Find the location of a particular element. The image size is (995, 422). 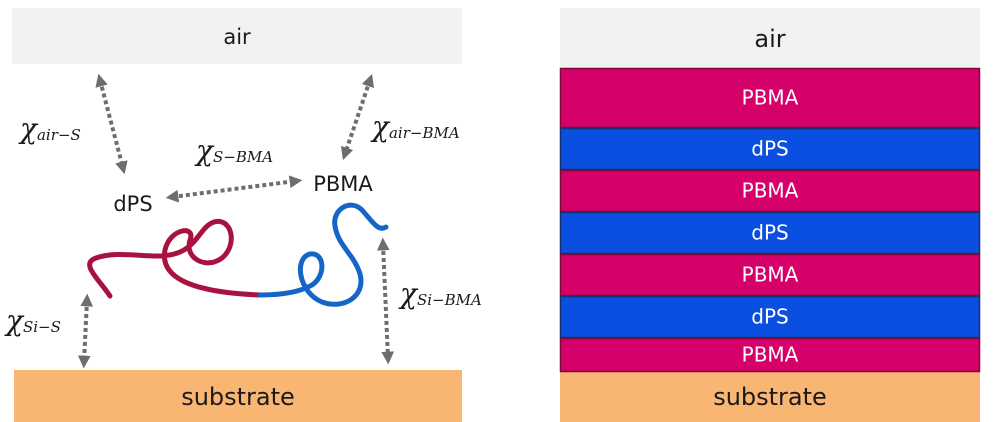

dps-label: dPS is located at coordinates (132, 204).